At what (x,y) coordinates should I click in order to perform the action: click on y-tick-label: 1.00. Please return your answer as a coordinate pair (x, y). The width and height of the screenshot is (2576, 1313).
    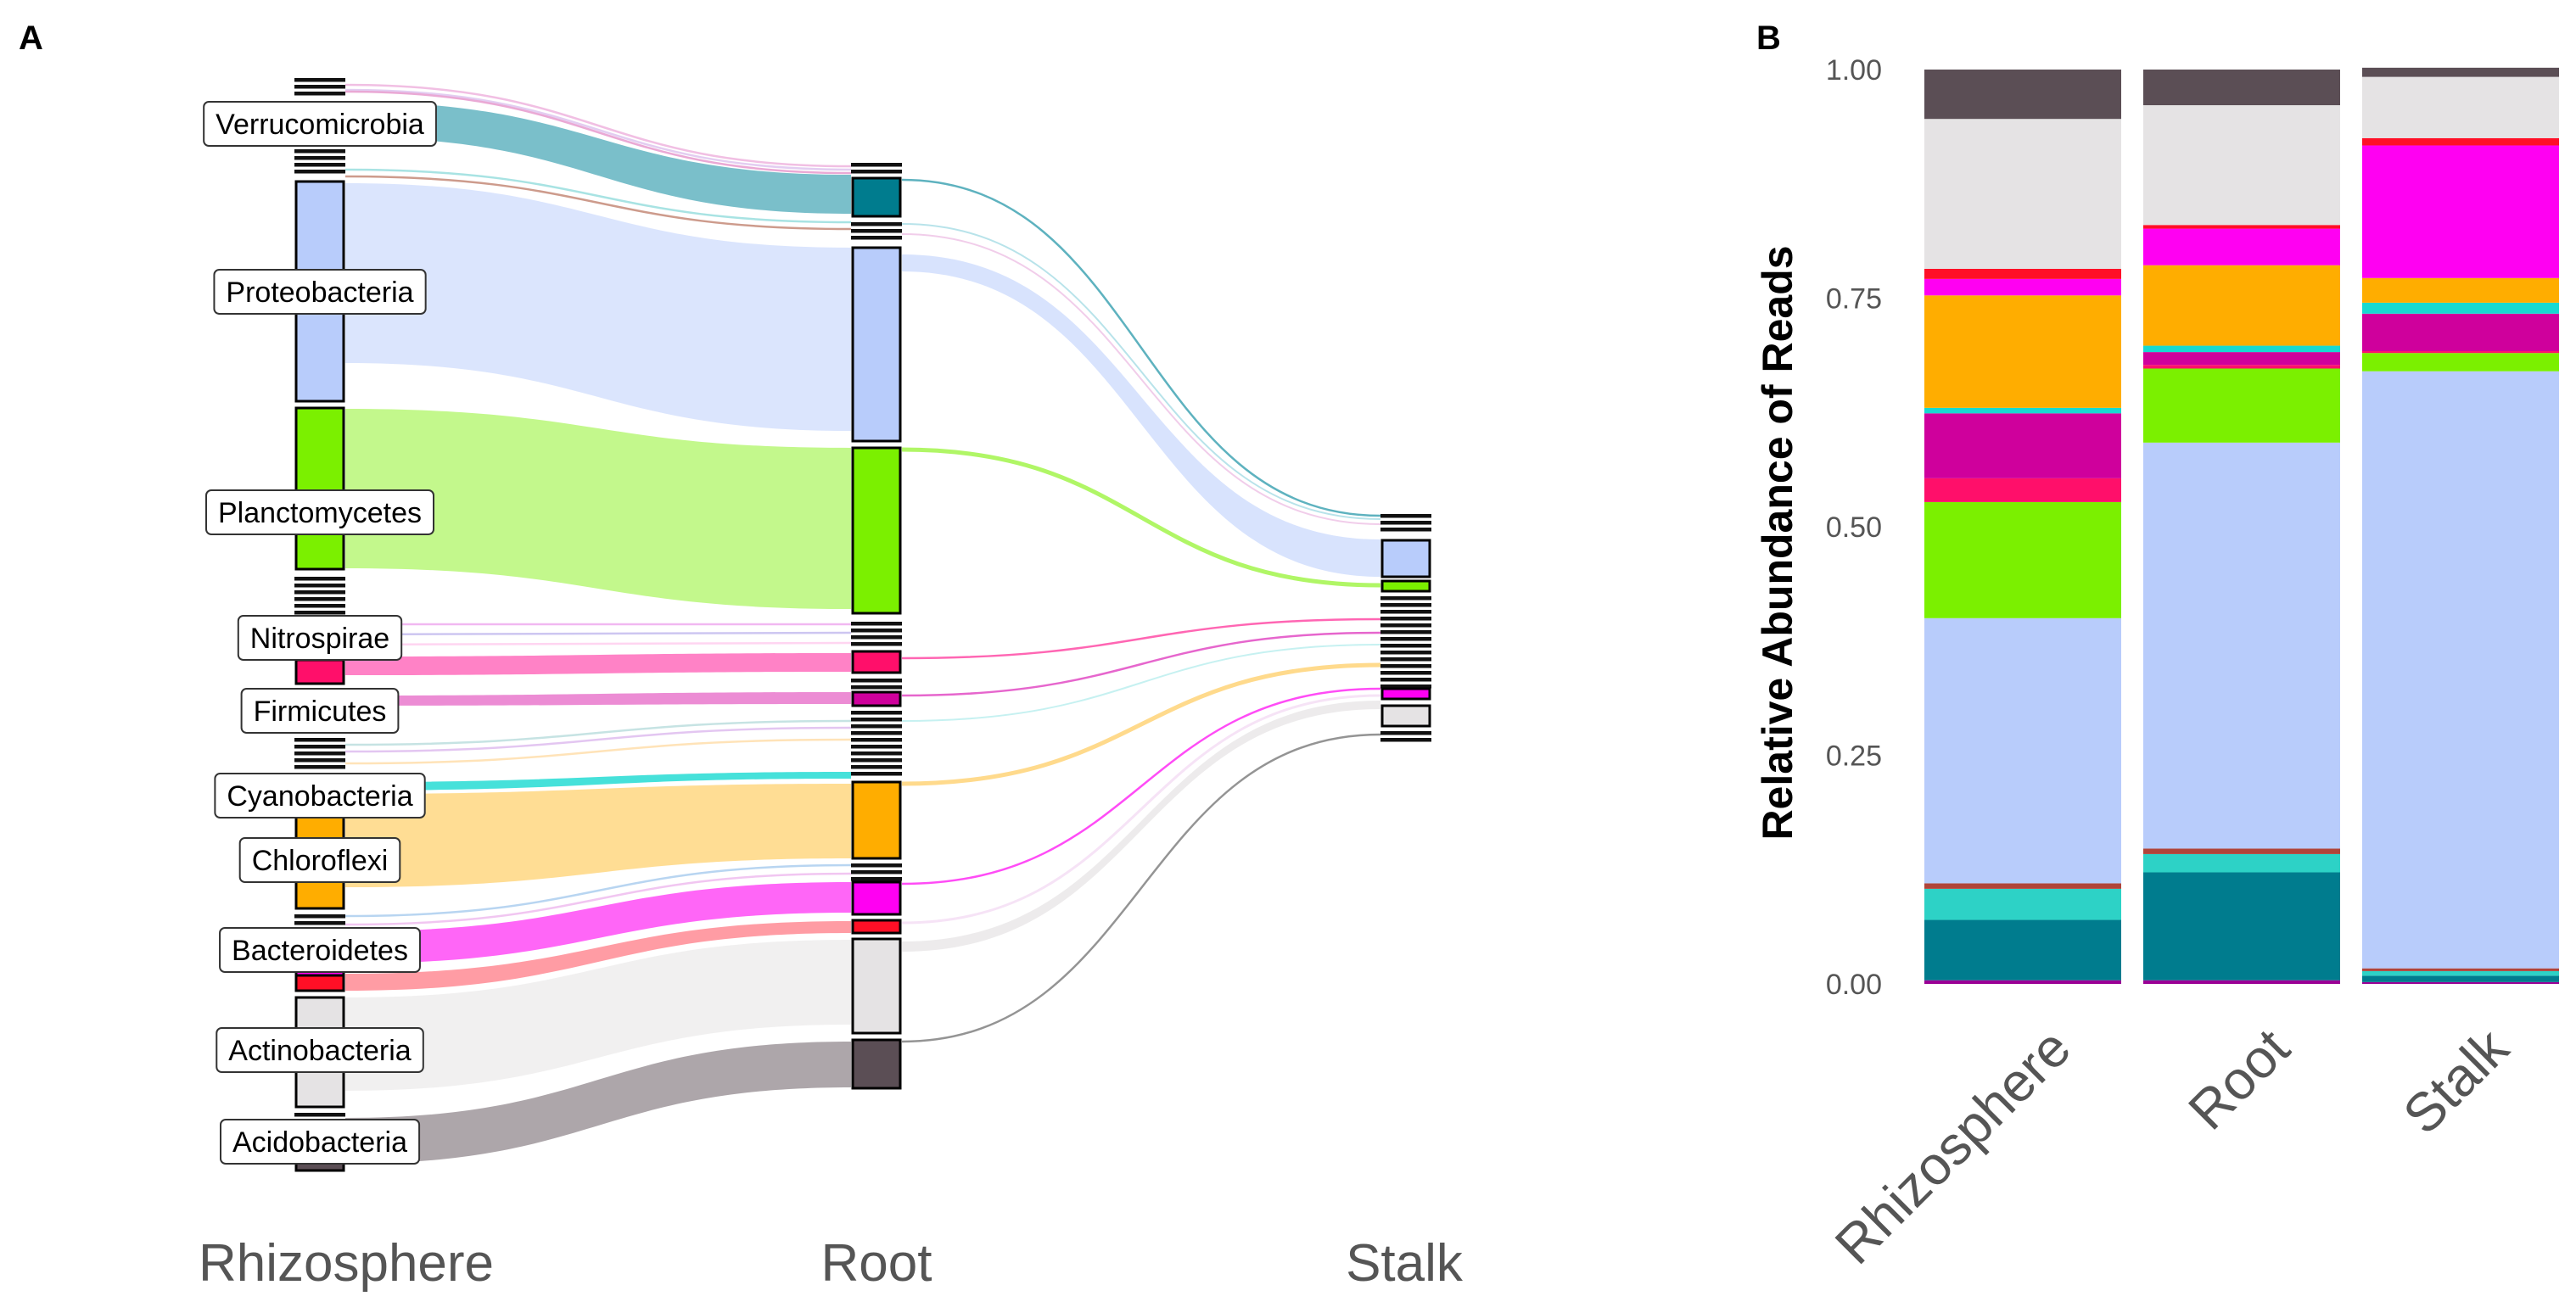
    Looking at the image, I should click on (1854, 70).